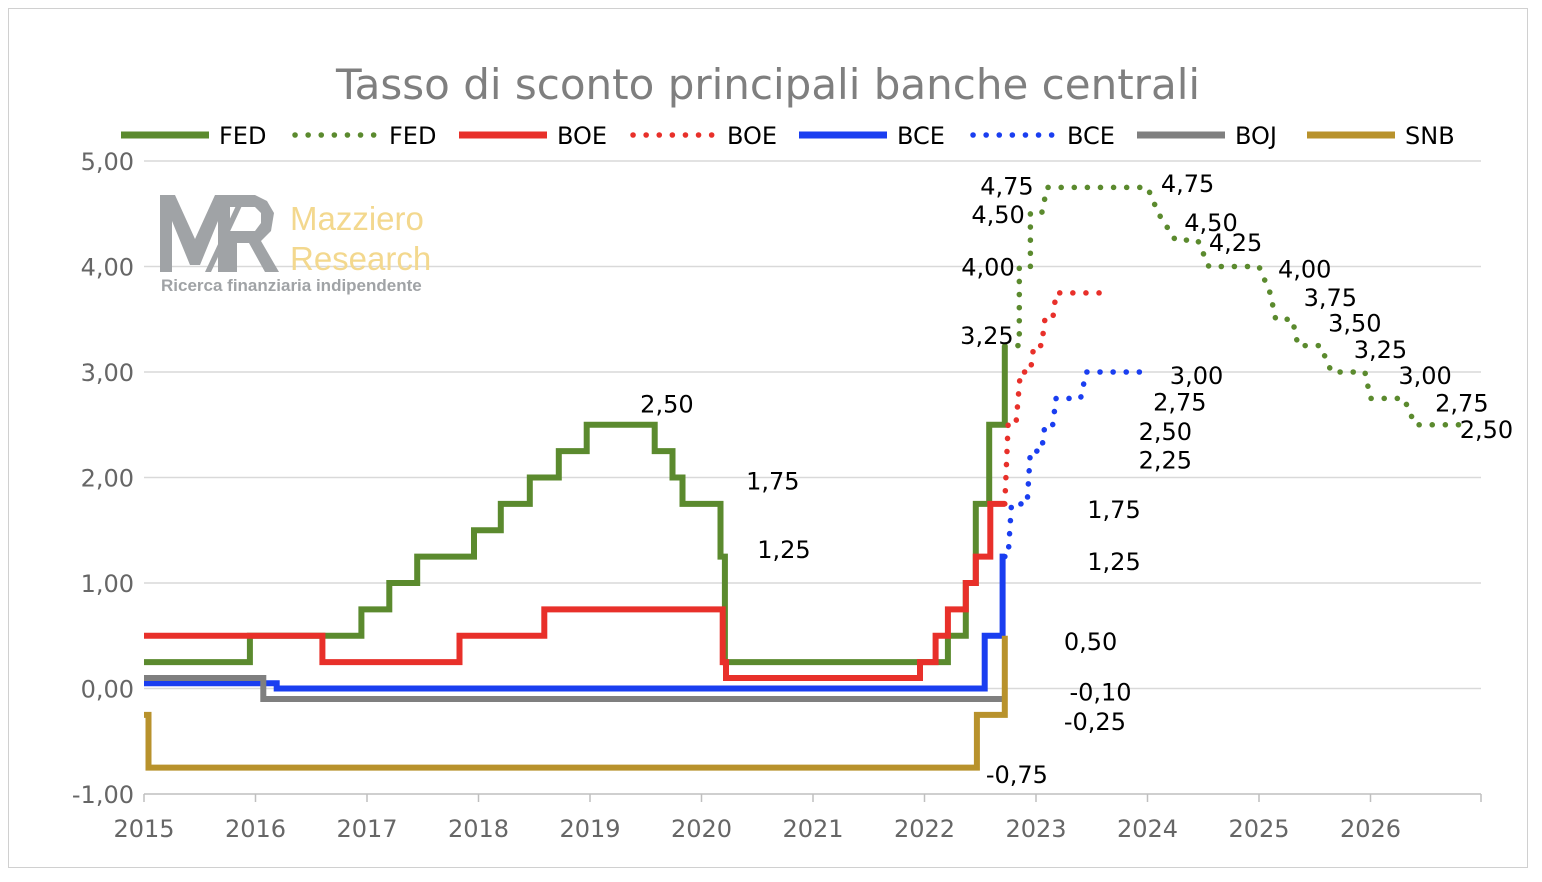 The image size is (1542, 882). What do you see at coordinates (1330, 298) in the screenshot?
I see `data-label: 3,75` at bounding box center [1330, 298].